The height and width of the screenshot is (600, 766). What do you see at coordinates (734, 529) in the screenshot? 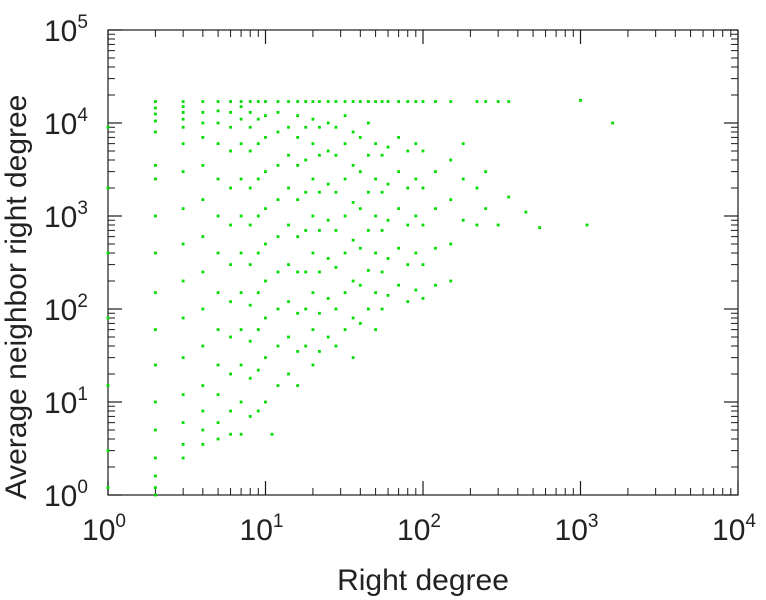
I see `x-tick-label: 10⁴` at bounding box center [734, 529].